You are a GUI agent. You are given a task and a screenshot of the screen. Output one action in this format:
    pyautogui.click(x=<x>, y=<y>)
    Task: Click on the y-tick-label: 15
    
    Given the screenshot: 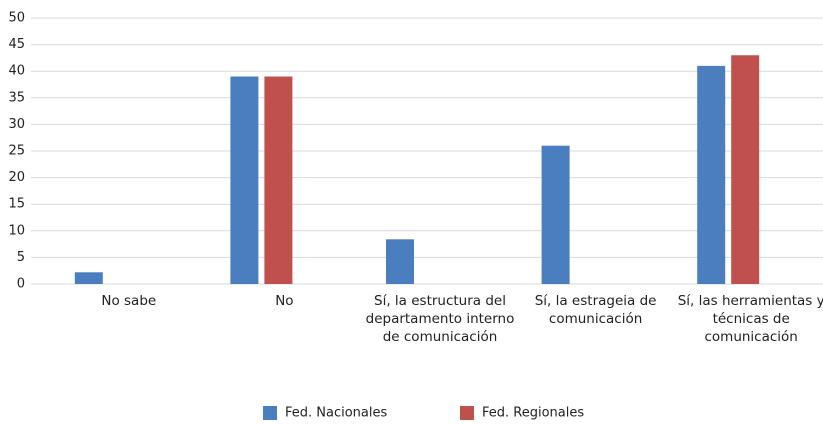 What is the action you would take?
    pyautogui.click(x=16, y=204)
    